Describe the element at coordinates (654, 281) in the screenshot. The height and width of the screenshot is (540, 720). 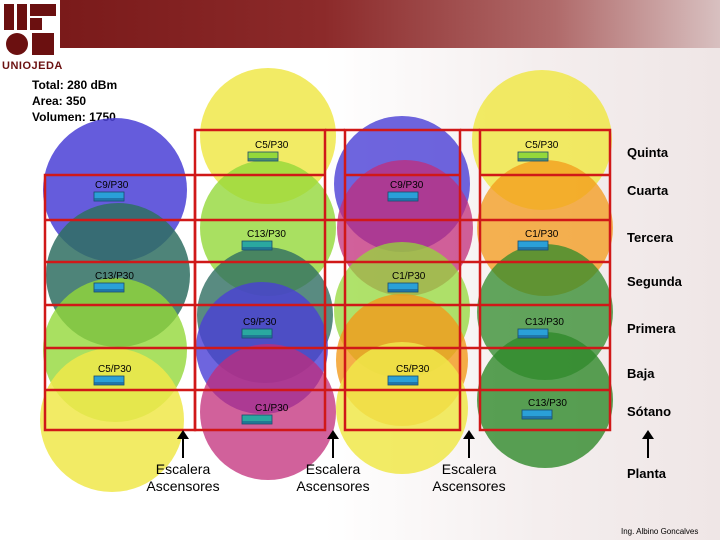
I see `floor-label-segunda: Segunda` at that location.